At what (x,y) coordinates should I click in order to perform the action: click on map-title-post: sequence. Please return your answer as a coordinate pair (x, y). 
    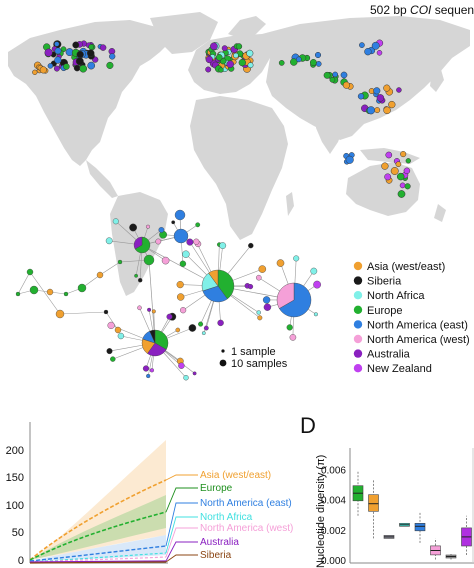
    Looking at the image, I should click on (454, 10).